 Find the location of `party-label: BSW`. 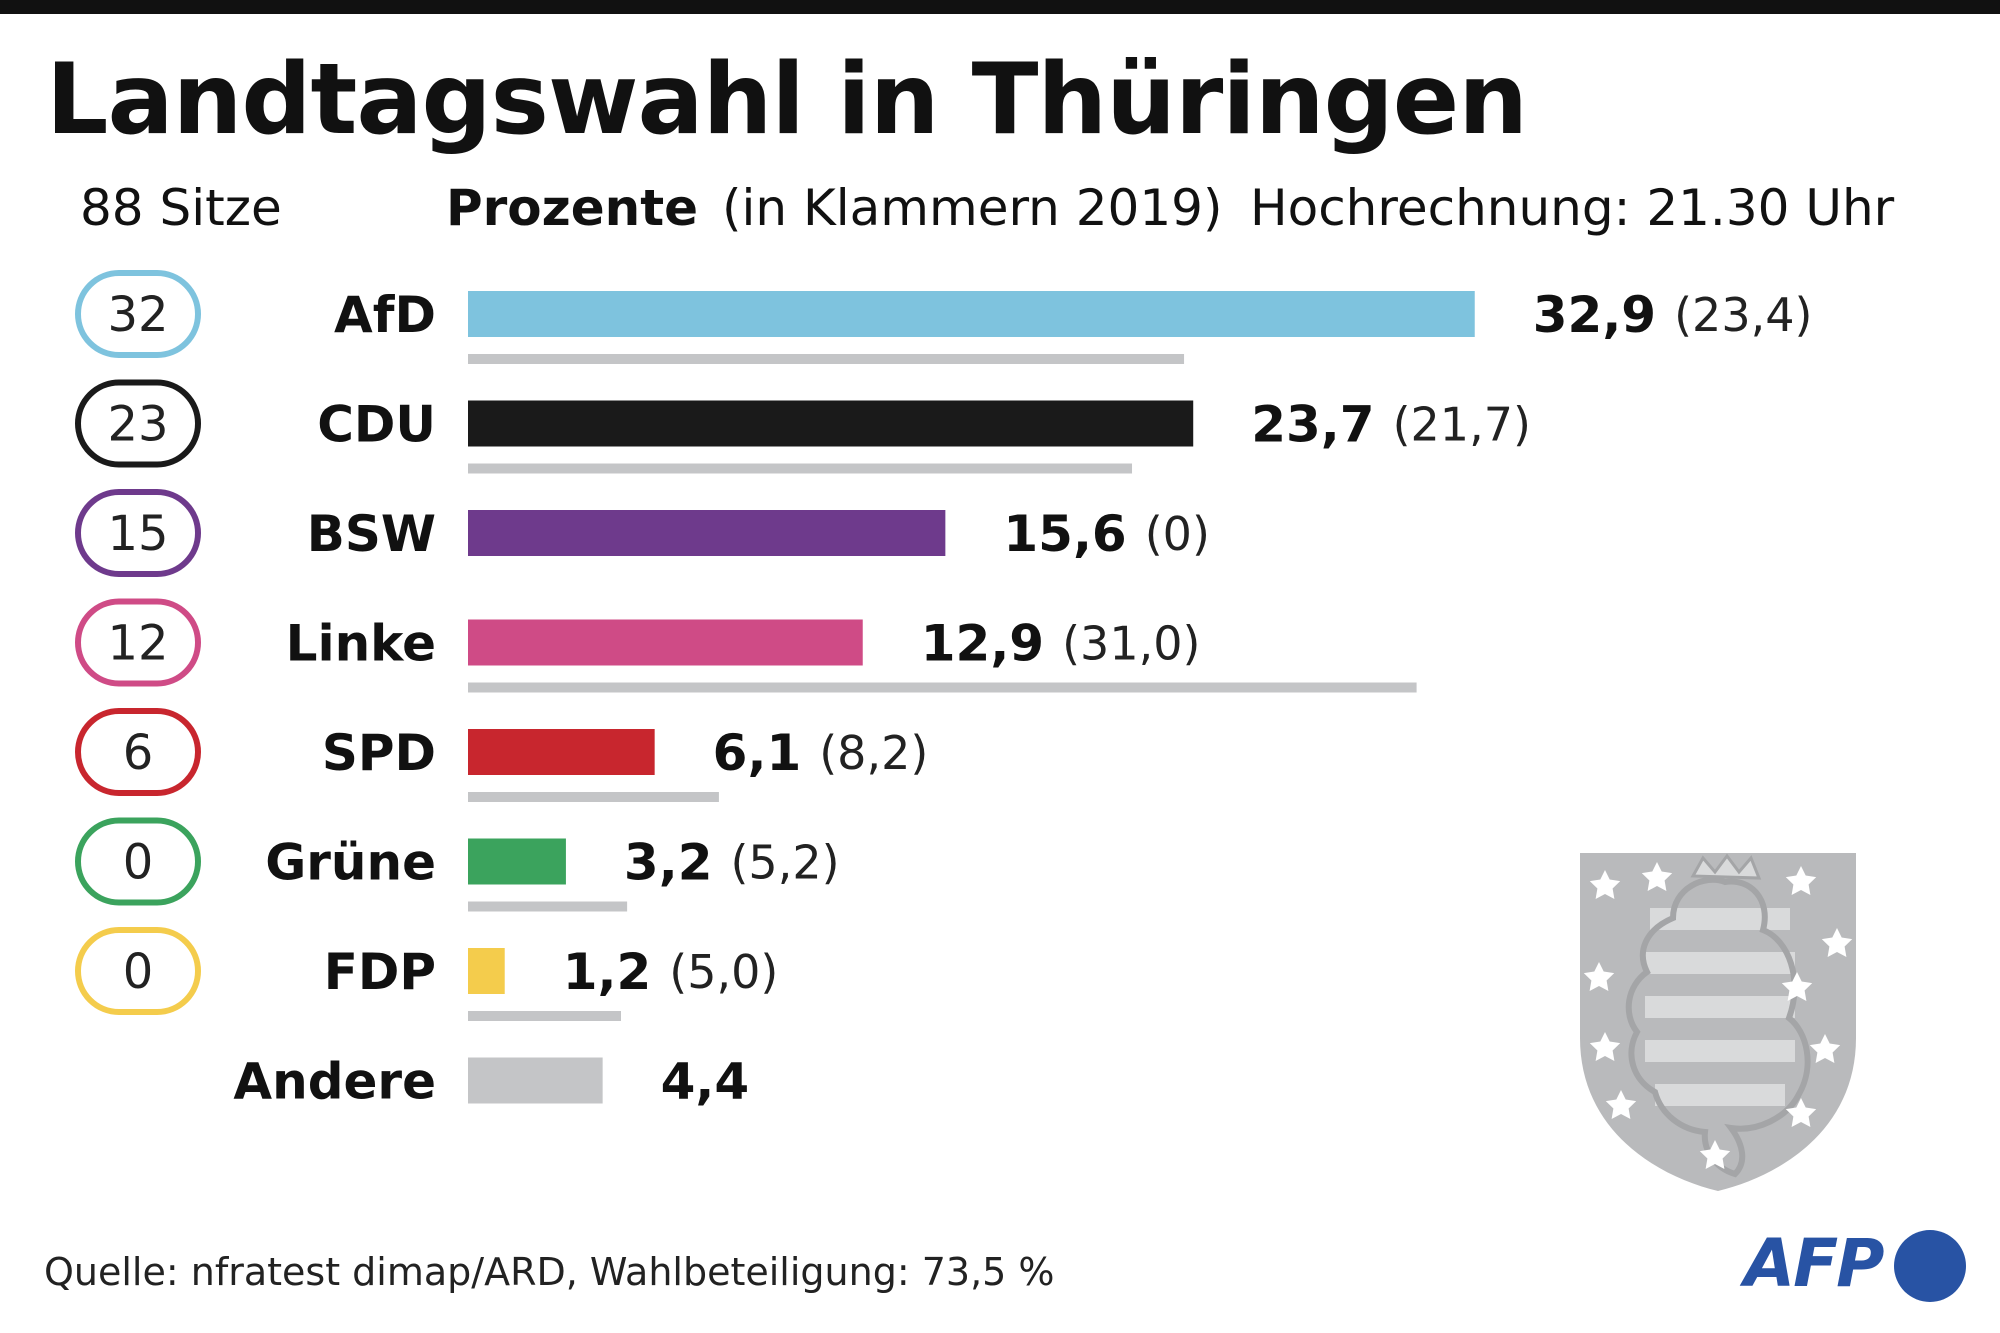

party-label: BSW is located at coordinates (371, 534).